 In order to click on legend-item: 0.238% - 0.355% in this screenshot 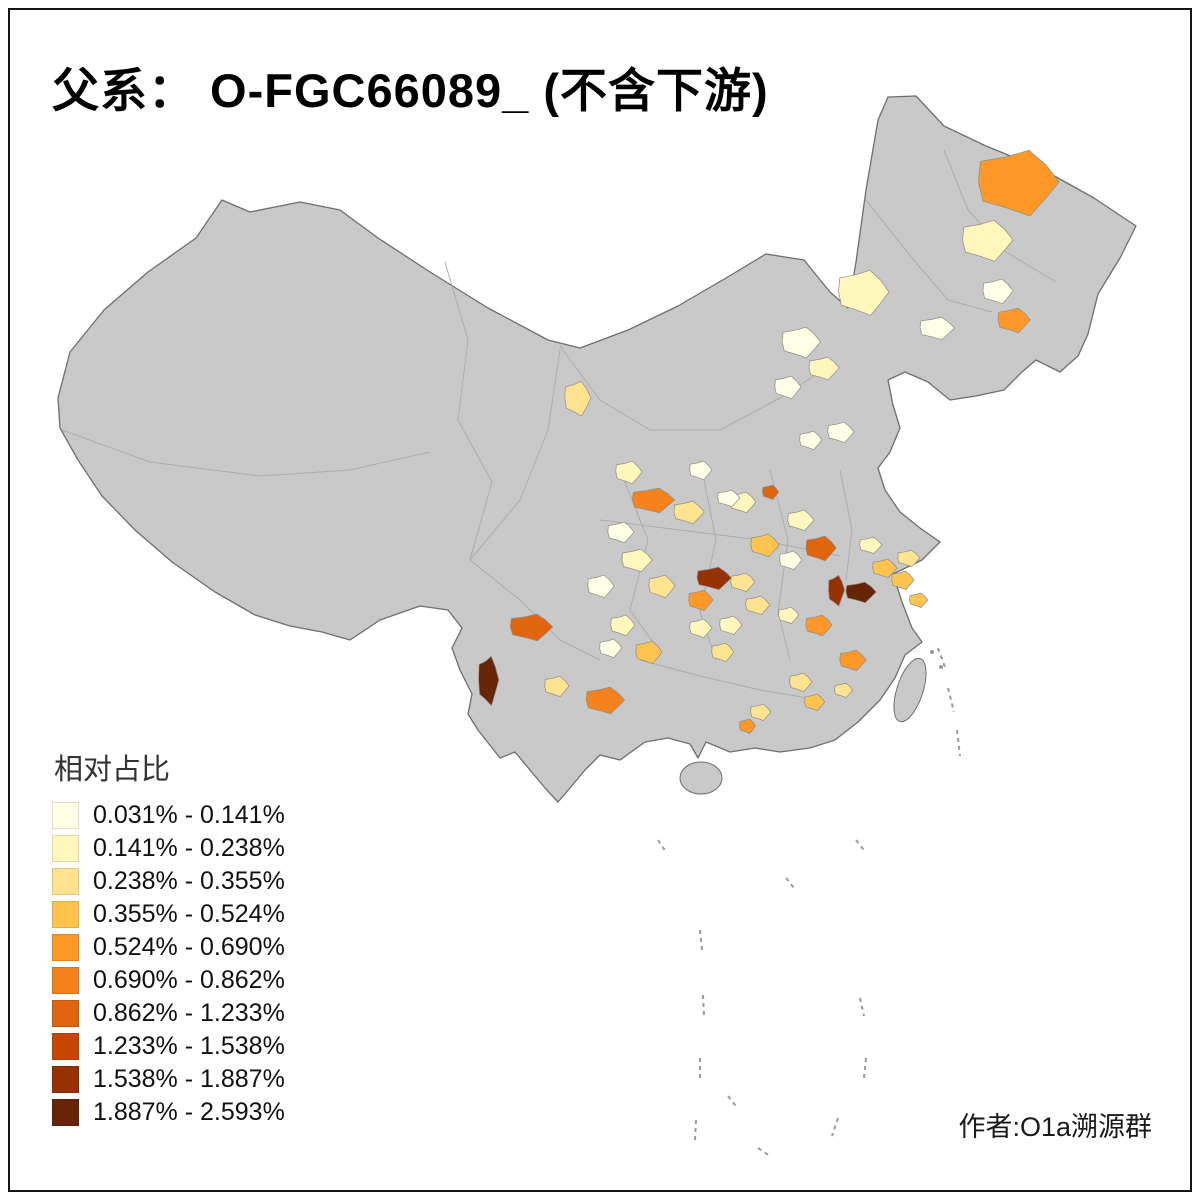, I will do `click(168, 881)`.